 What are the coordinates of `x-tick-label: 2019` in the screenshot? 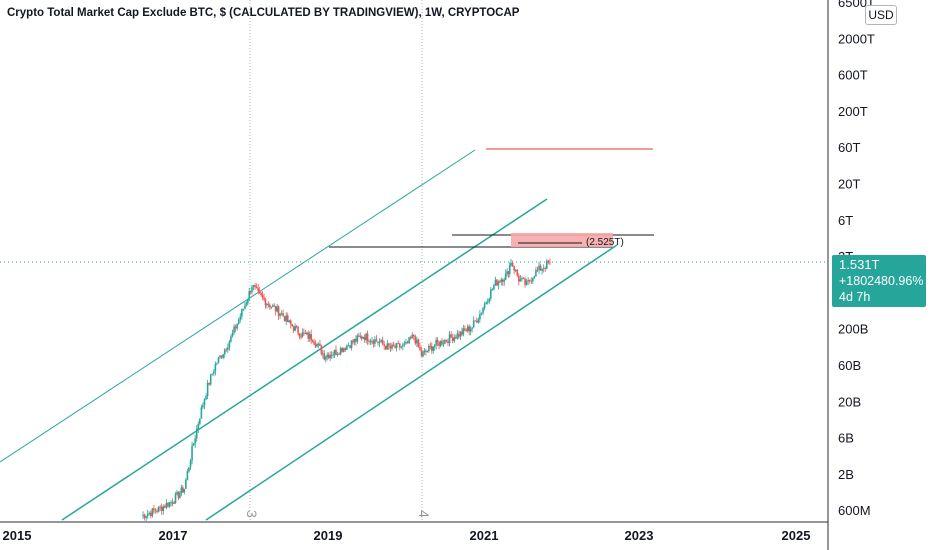 It's located at (328, 535).